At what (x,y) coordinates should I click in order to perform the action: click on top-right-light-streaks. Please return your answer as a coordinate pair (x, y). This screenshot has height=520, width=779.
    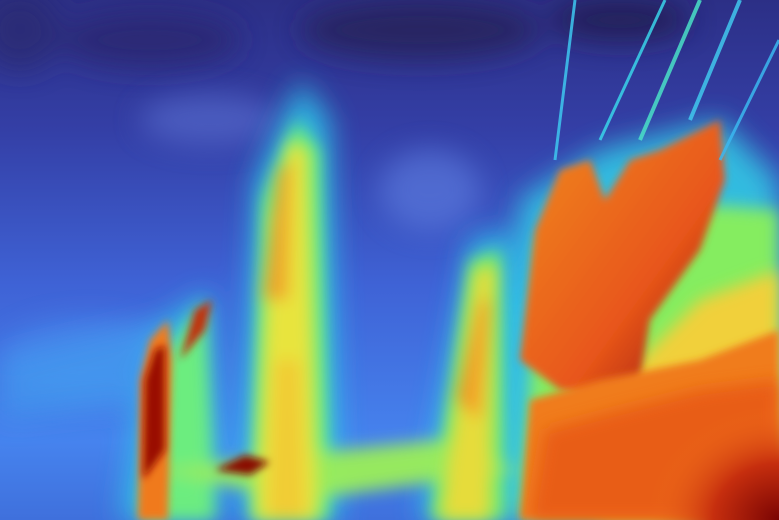
    Looking at the image, I should click on (666, 80).